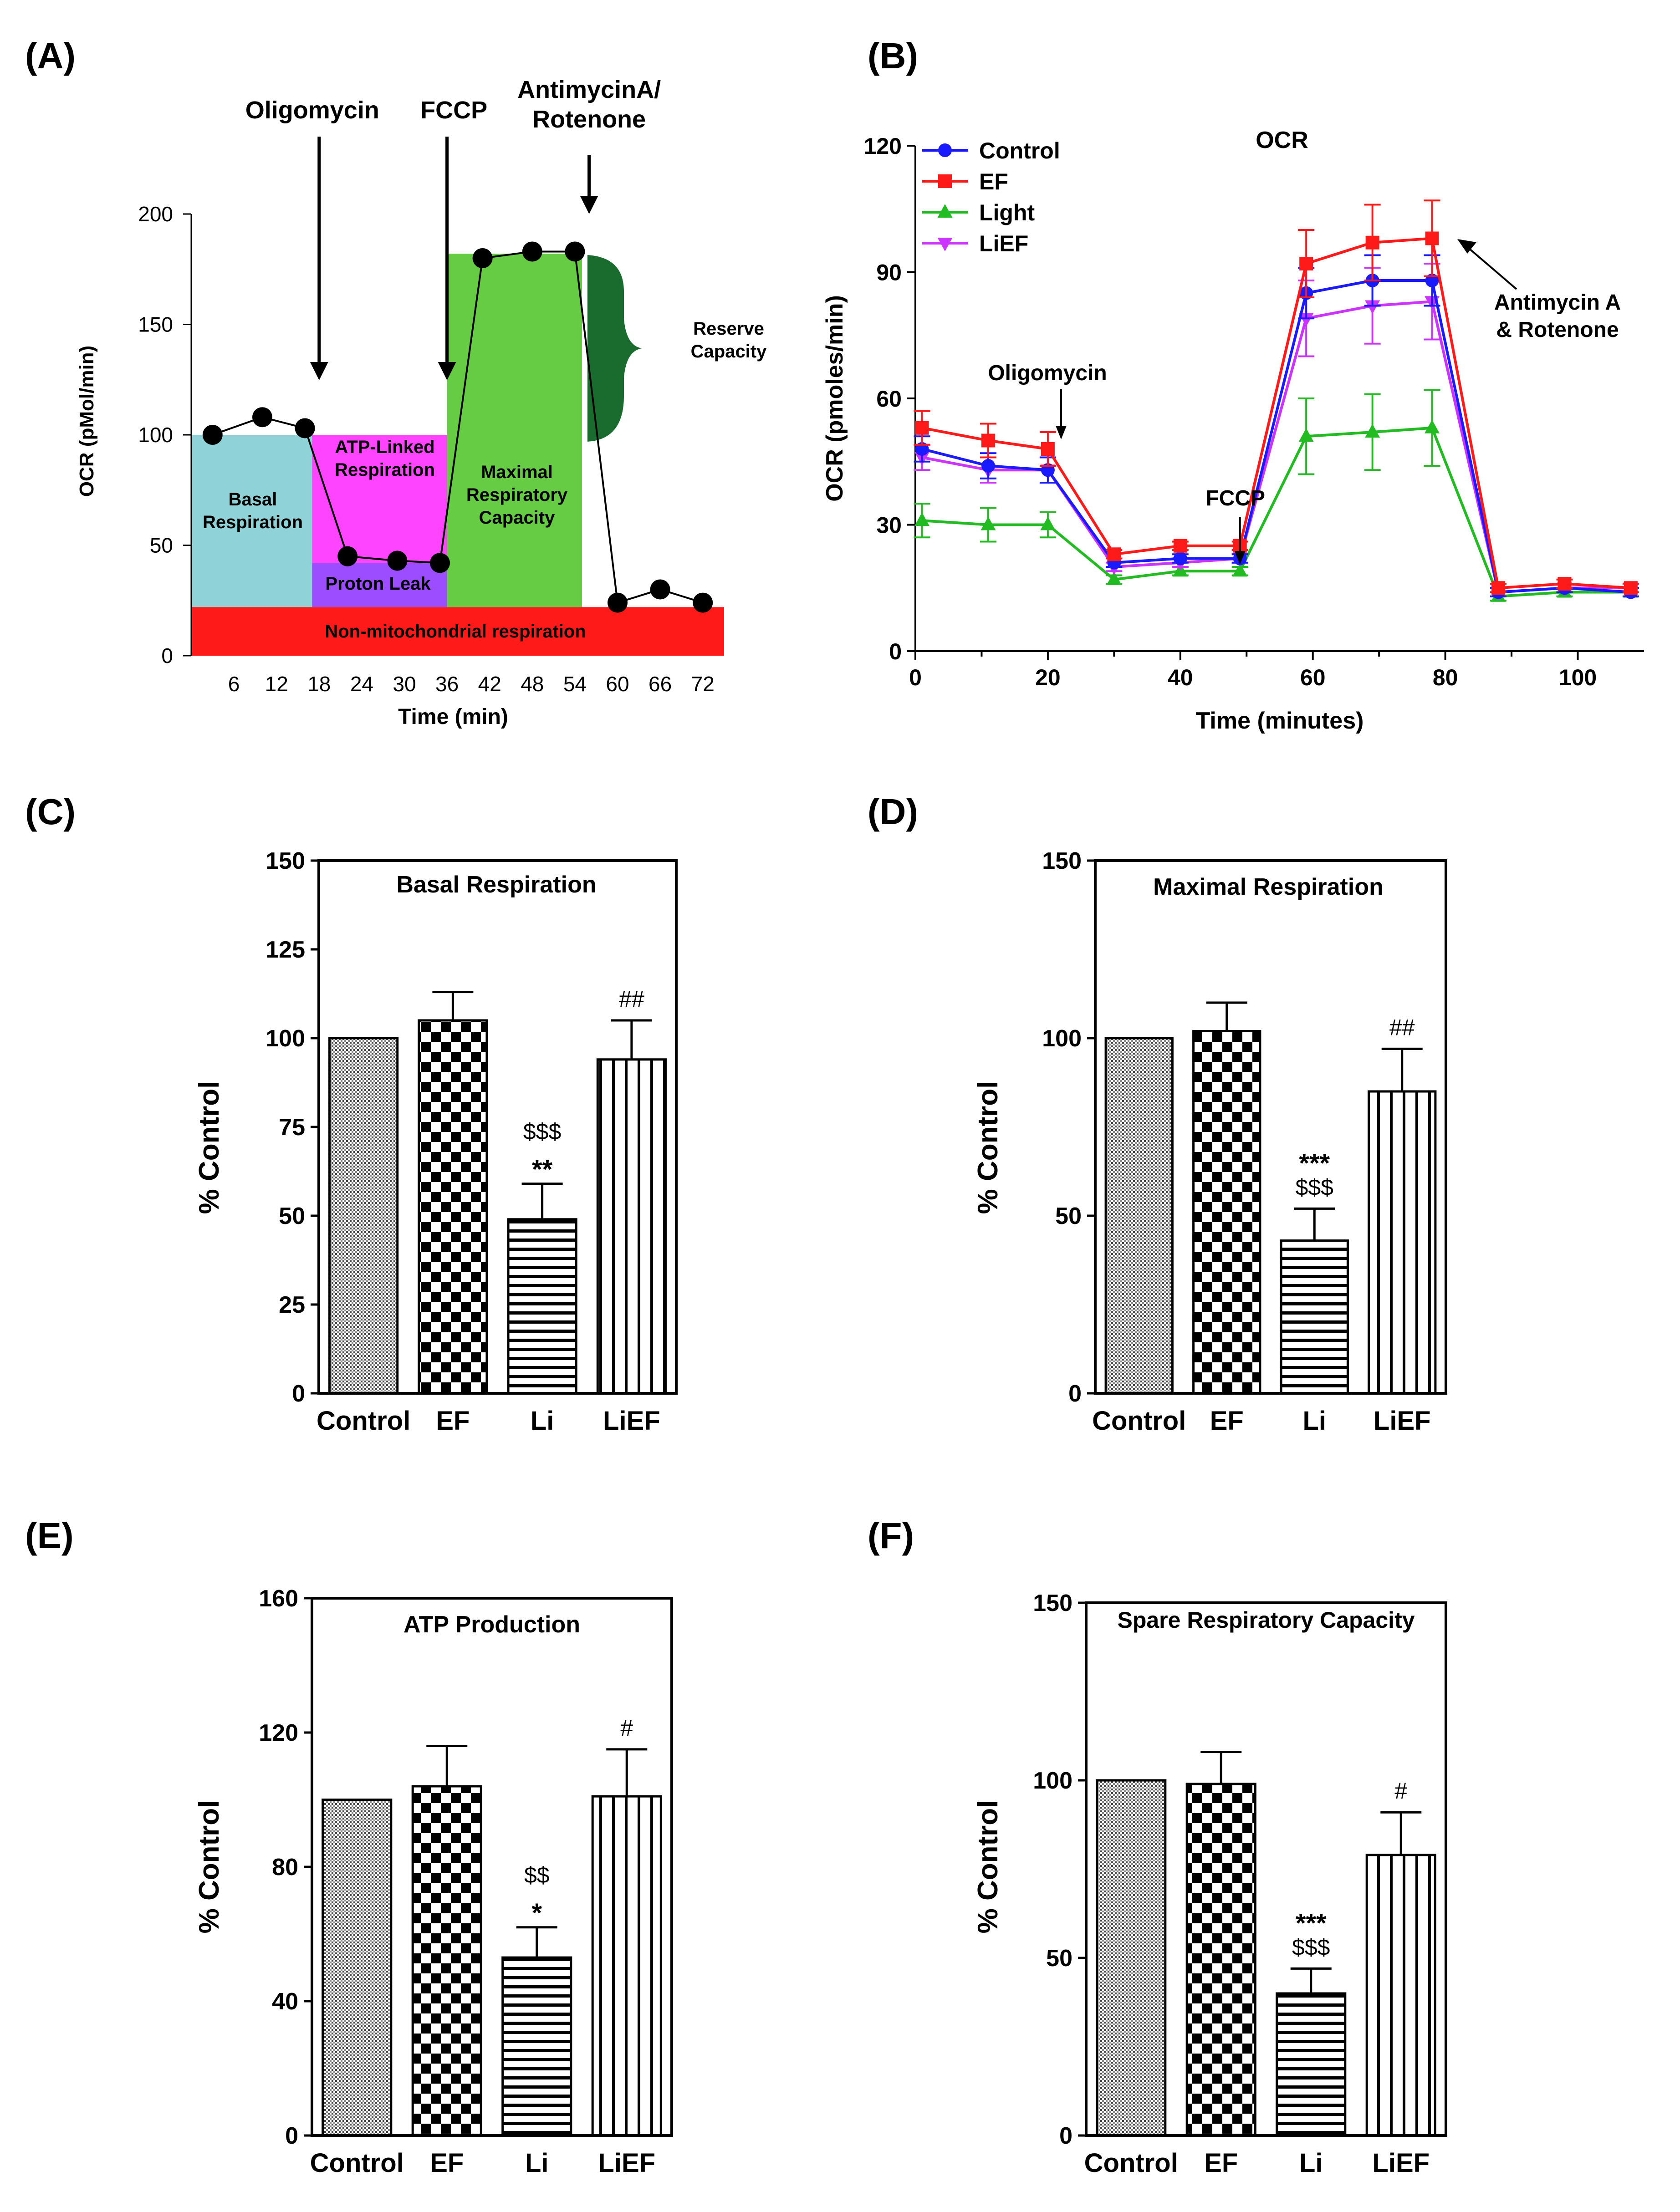 This screenshot has height=2212, width=1680. I want to click on c-bar-li, so click(542, 1307).